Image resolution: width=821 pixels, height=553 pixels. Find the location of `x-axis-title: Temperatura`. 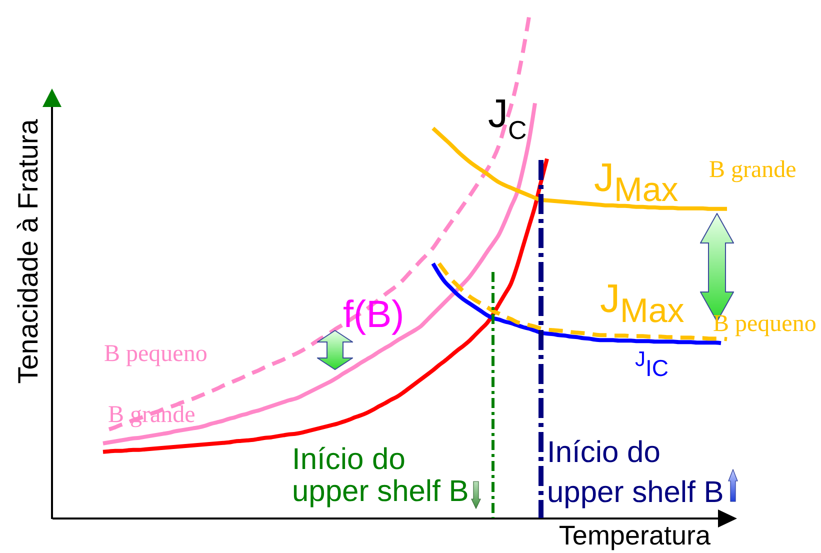

x-axis-title: Temperatura is located at coordinates (635, 535).